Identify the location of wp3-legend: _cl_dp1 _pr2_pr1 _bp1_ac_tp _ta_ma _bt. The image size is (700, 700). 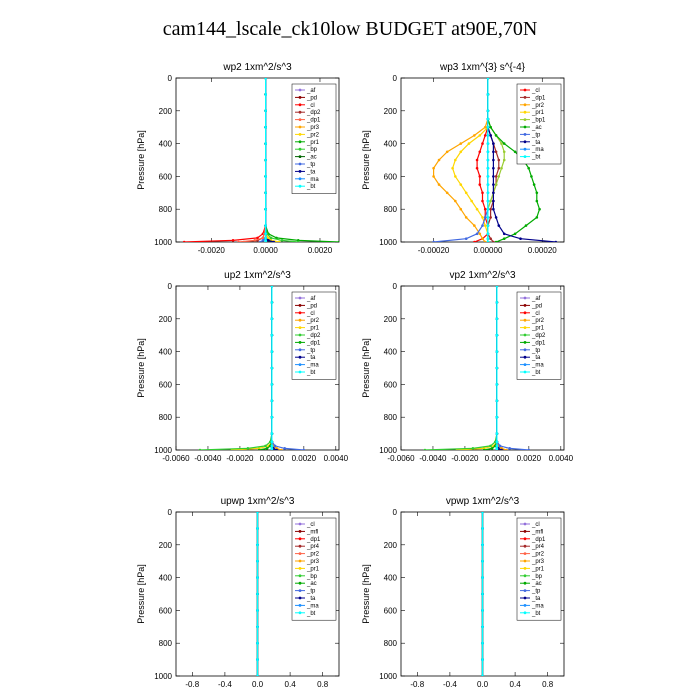
(539, 124).